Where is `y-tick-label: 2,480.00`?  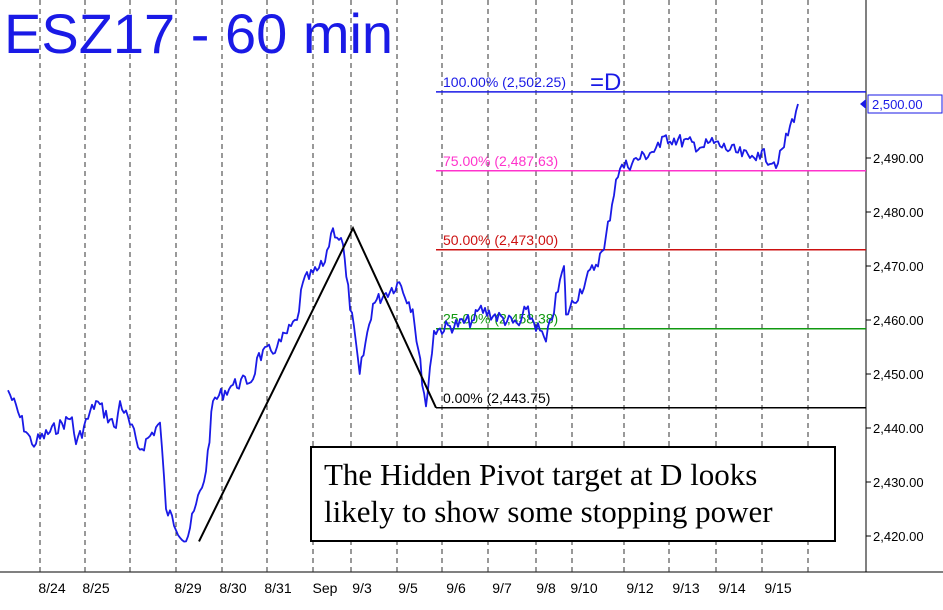 y-tick-label: 2,480.00 is located at coordinates (898, 212).